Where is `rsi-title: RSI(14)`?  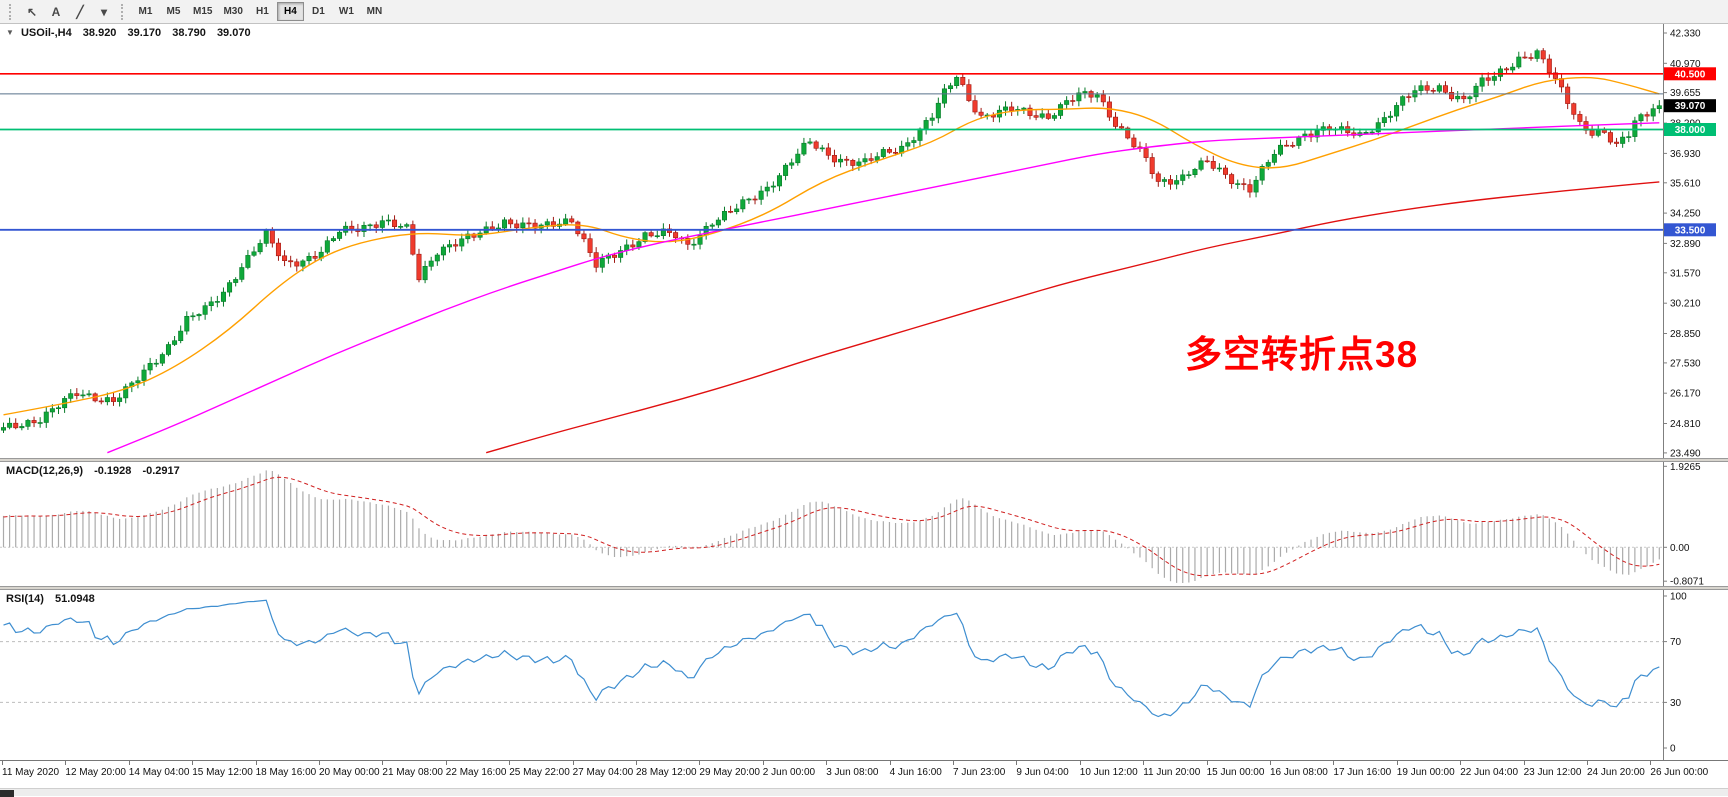 rsi-title: RSI(14) is located at coordinates (25, 599).